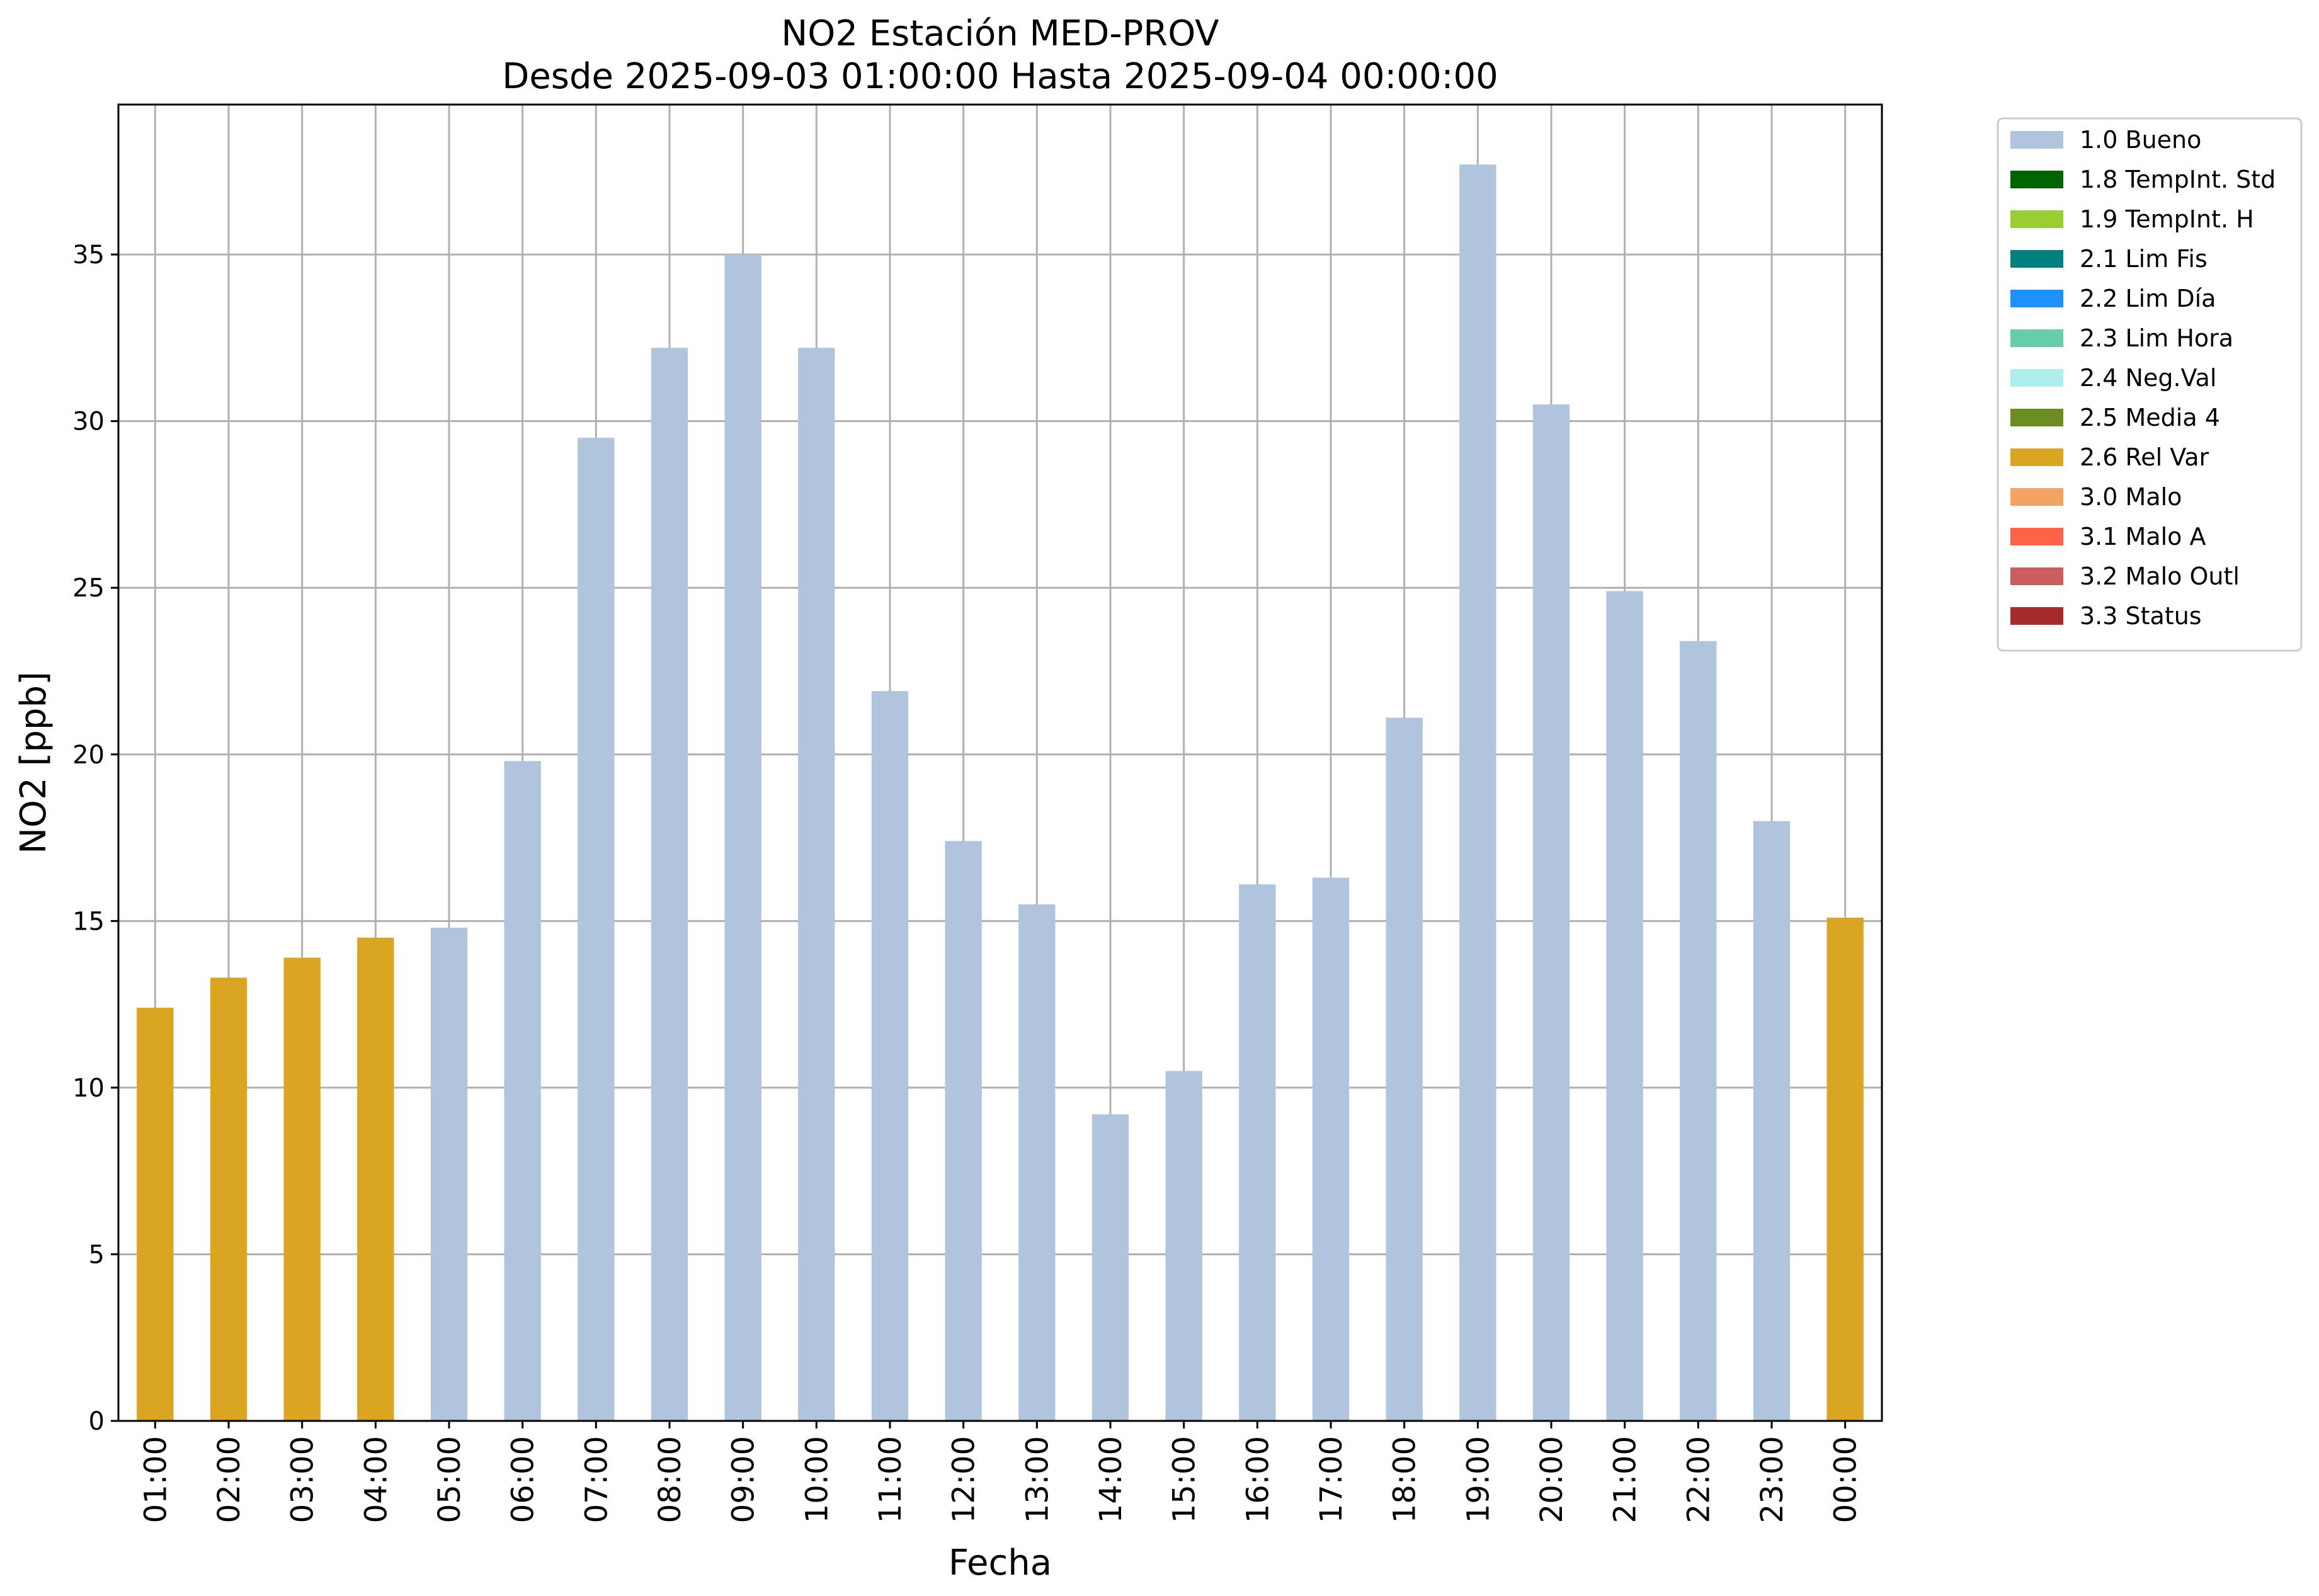 This screenshot has height=1596, width=2319. Describe the element at coordinates (670, 1479) in the screenshot. I see `x-tick-label: 08:00` at that location.